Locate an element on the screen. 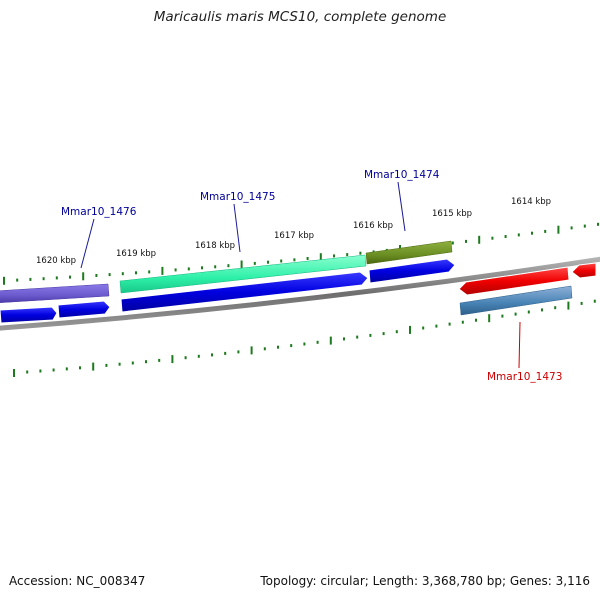 The image size is (600, 600). genome-backbone is located at coordinates (300, 293).